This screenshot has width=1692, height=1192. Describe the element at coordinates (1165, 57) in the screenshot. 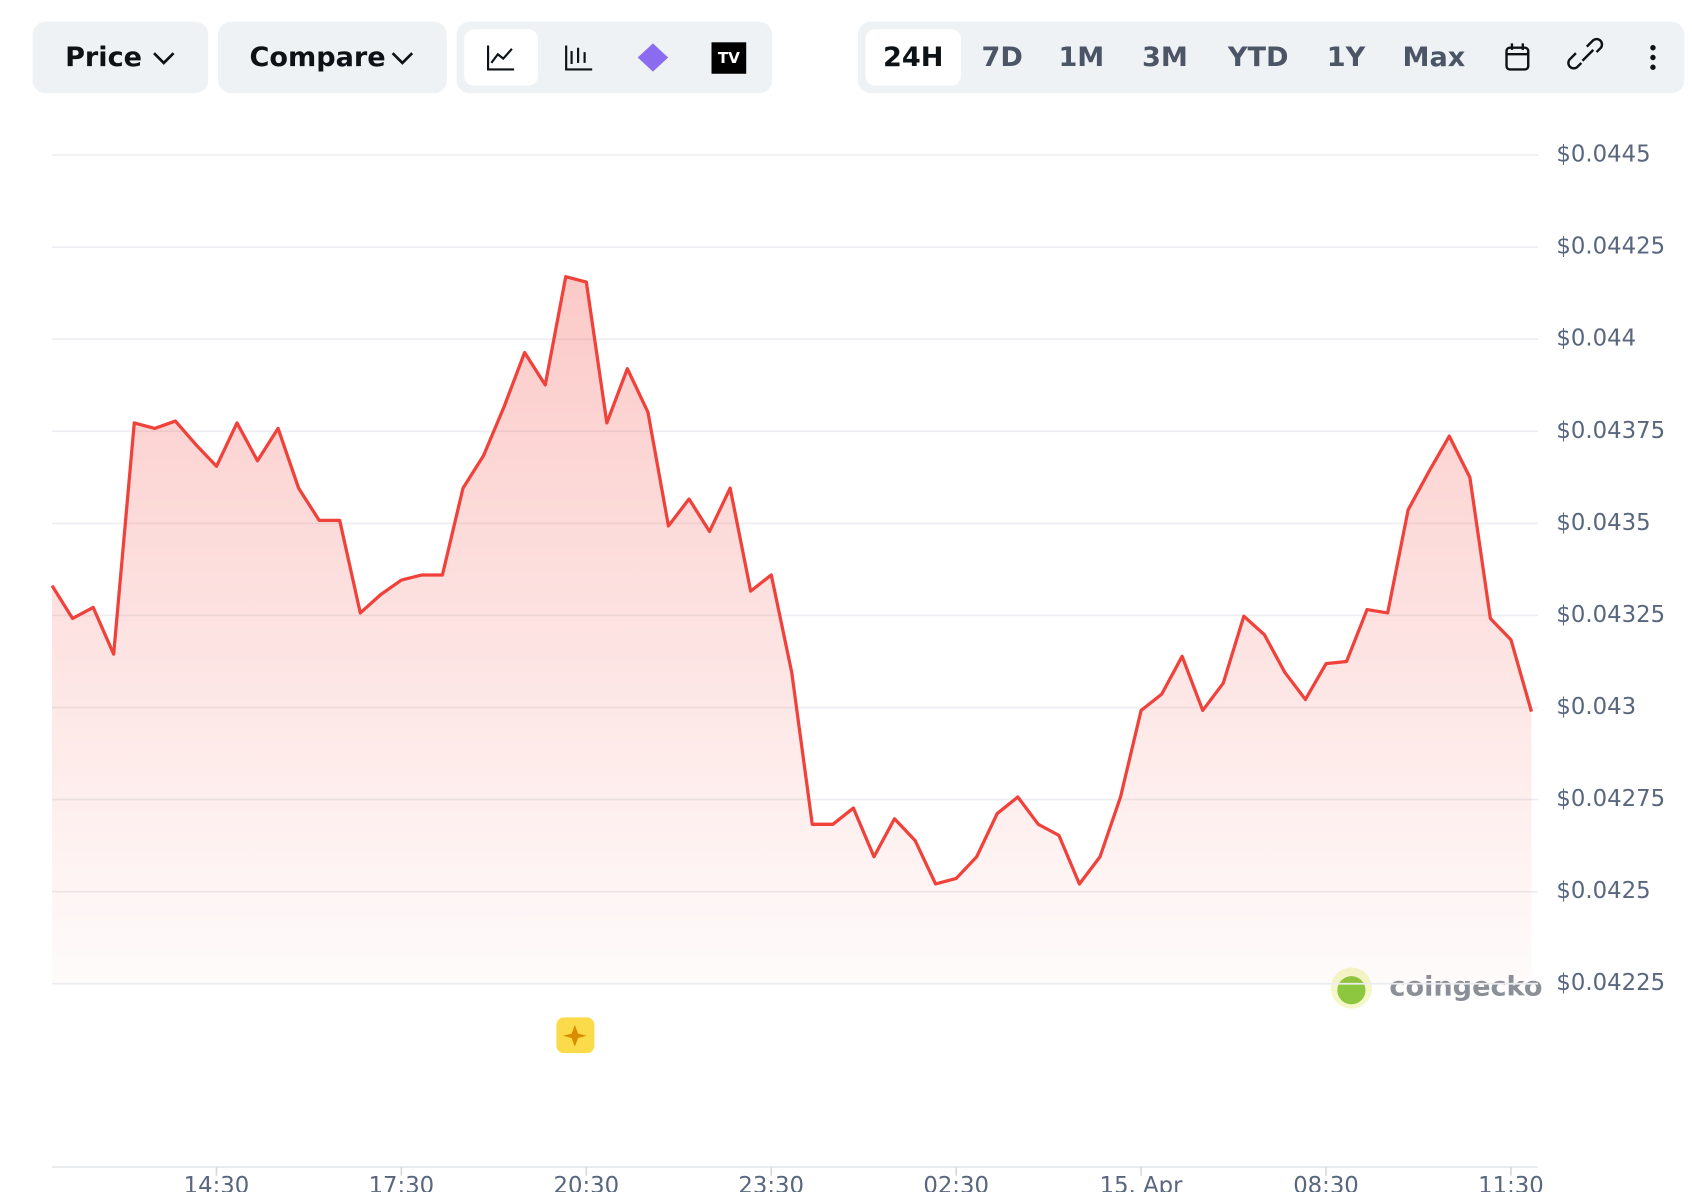

I see `range-button: 3M` at that location.